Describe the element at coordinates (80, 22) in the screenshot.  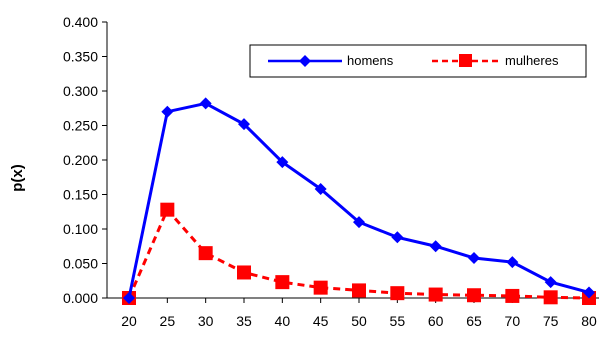
I see `y-tick-label: 0.400` at that location.